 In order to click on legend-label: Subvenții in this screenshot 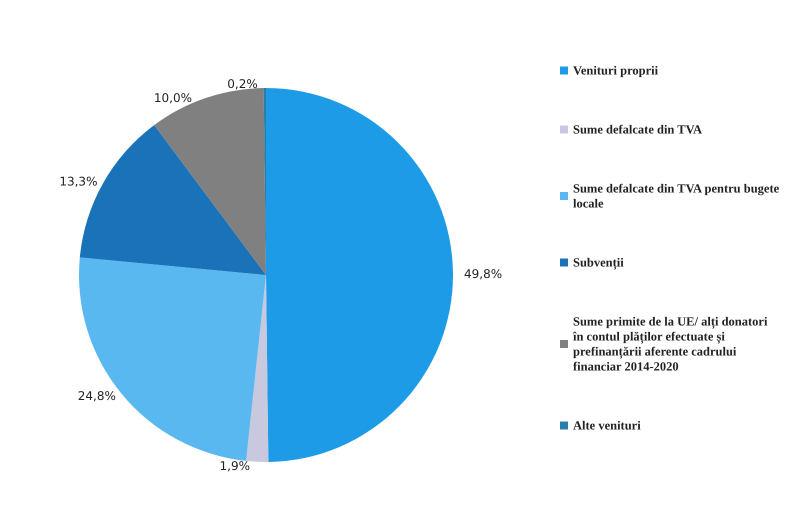, I will do `click(598, 263)`.